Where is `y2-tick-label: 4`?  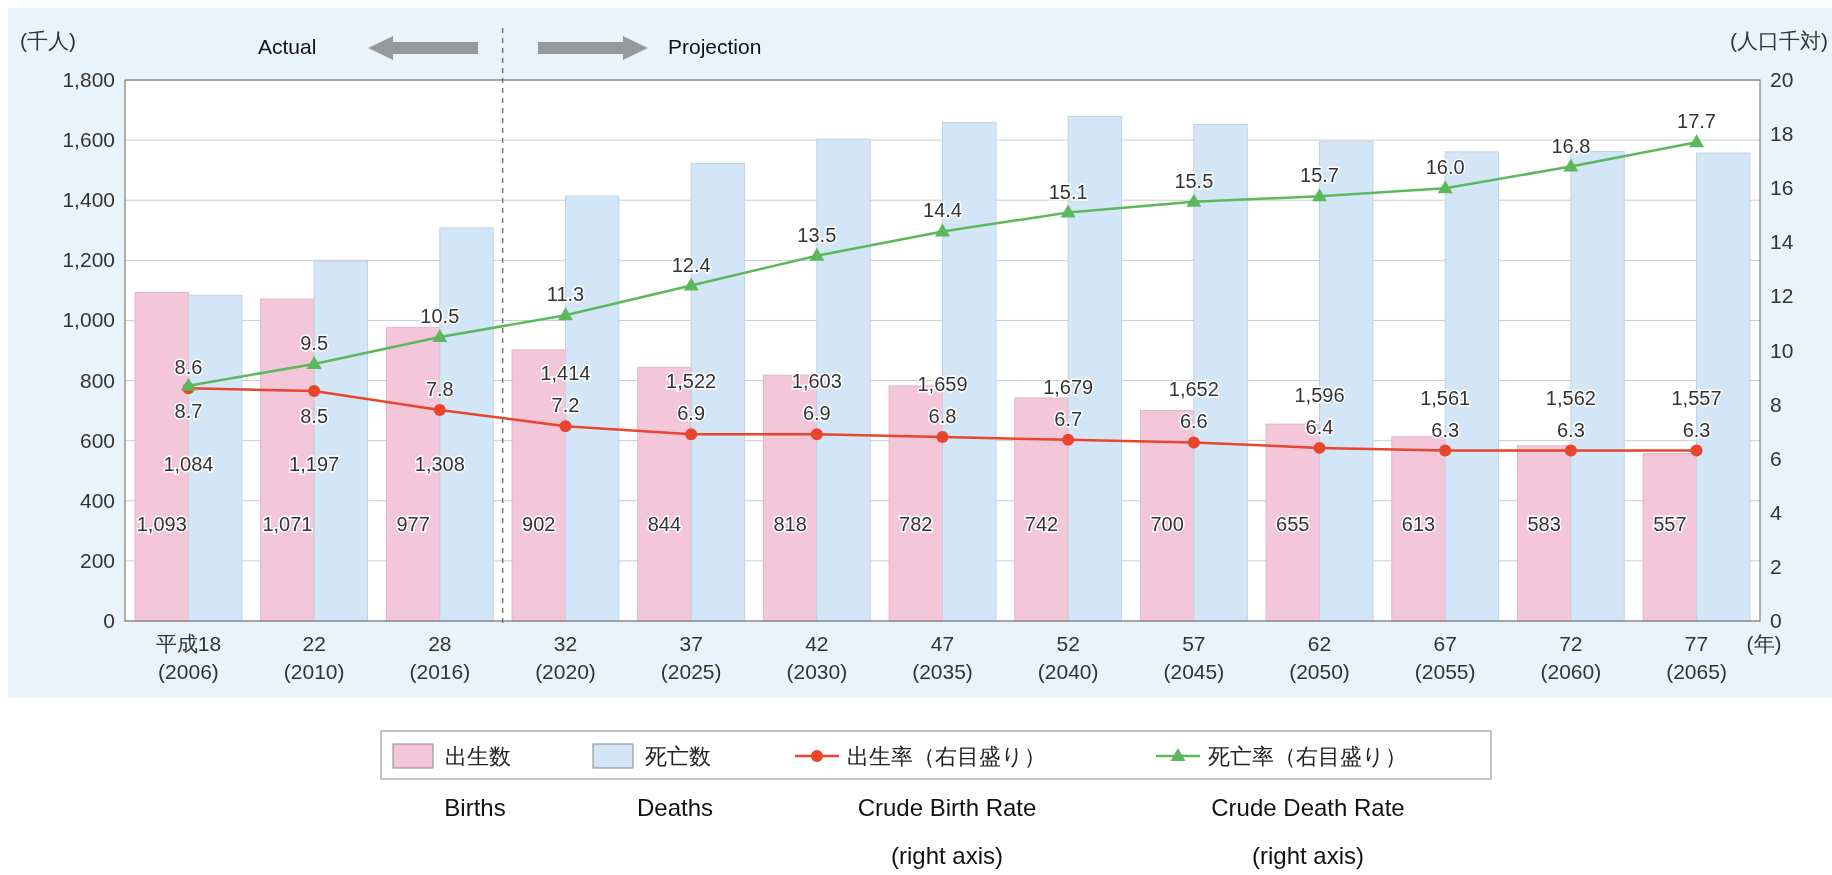 y2-tick-label: 4 is located at coordinates (1776, 512).